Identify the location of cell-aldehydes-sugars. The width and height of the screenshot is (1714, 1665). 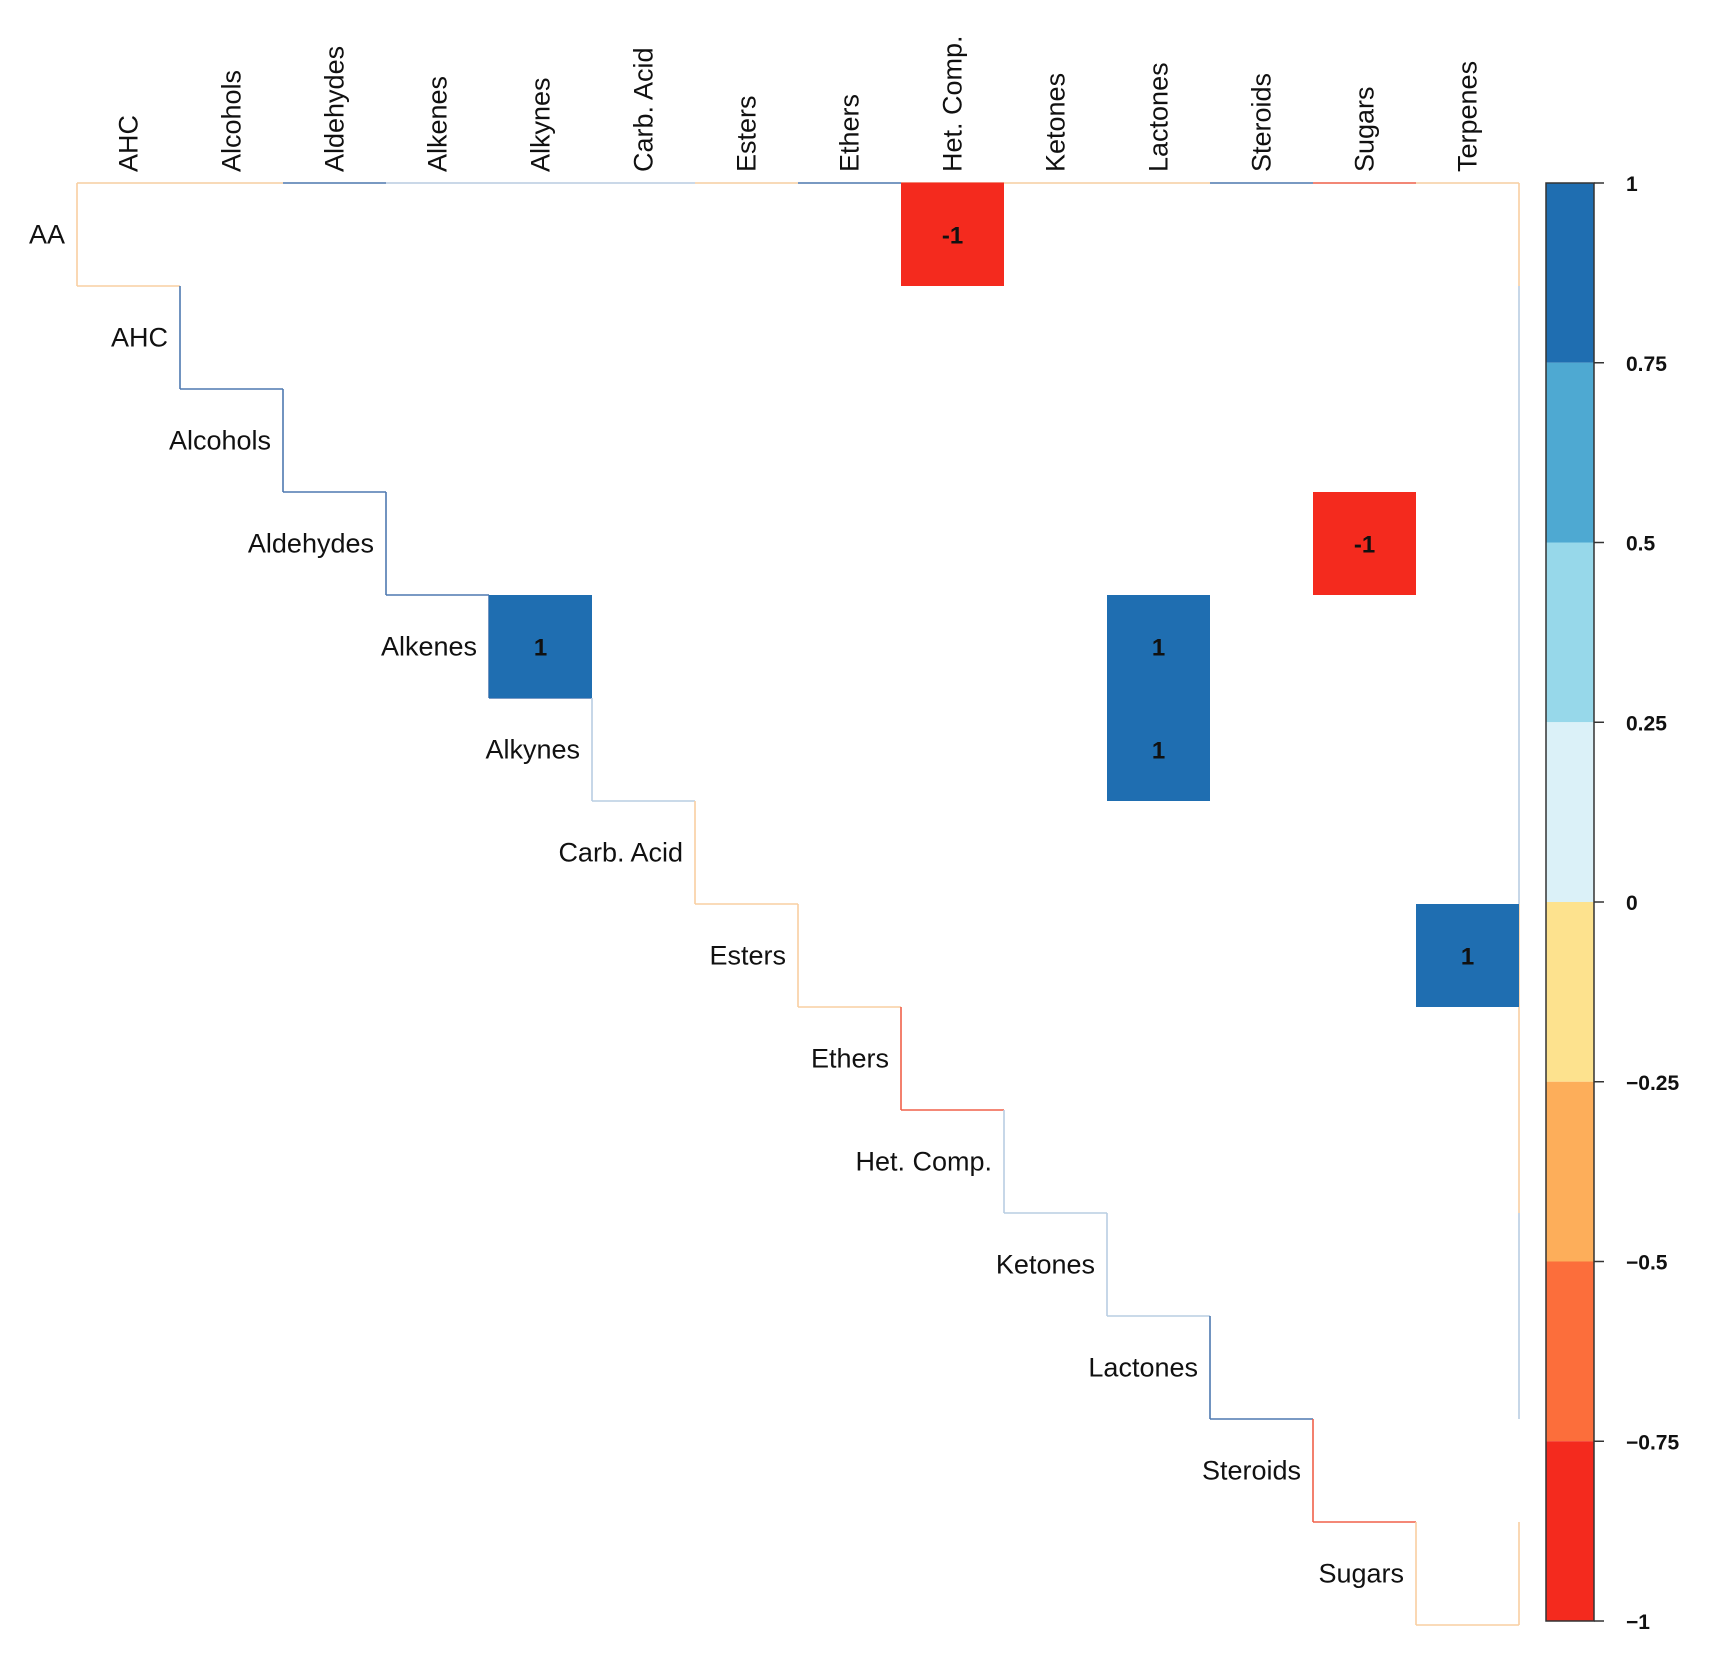
(1364, 543).